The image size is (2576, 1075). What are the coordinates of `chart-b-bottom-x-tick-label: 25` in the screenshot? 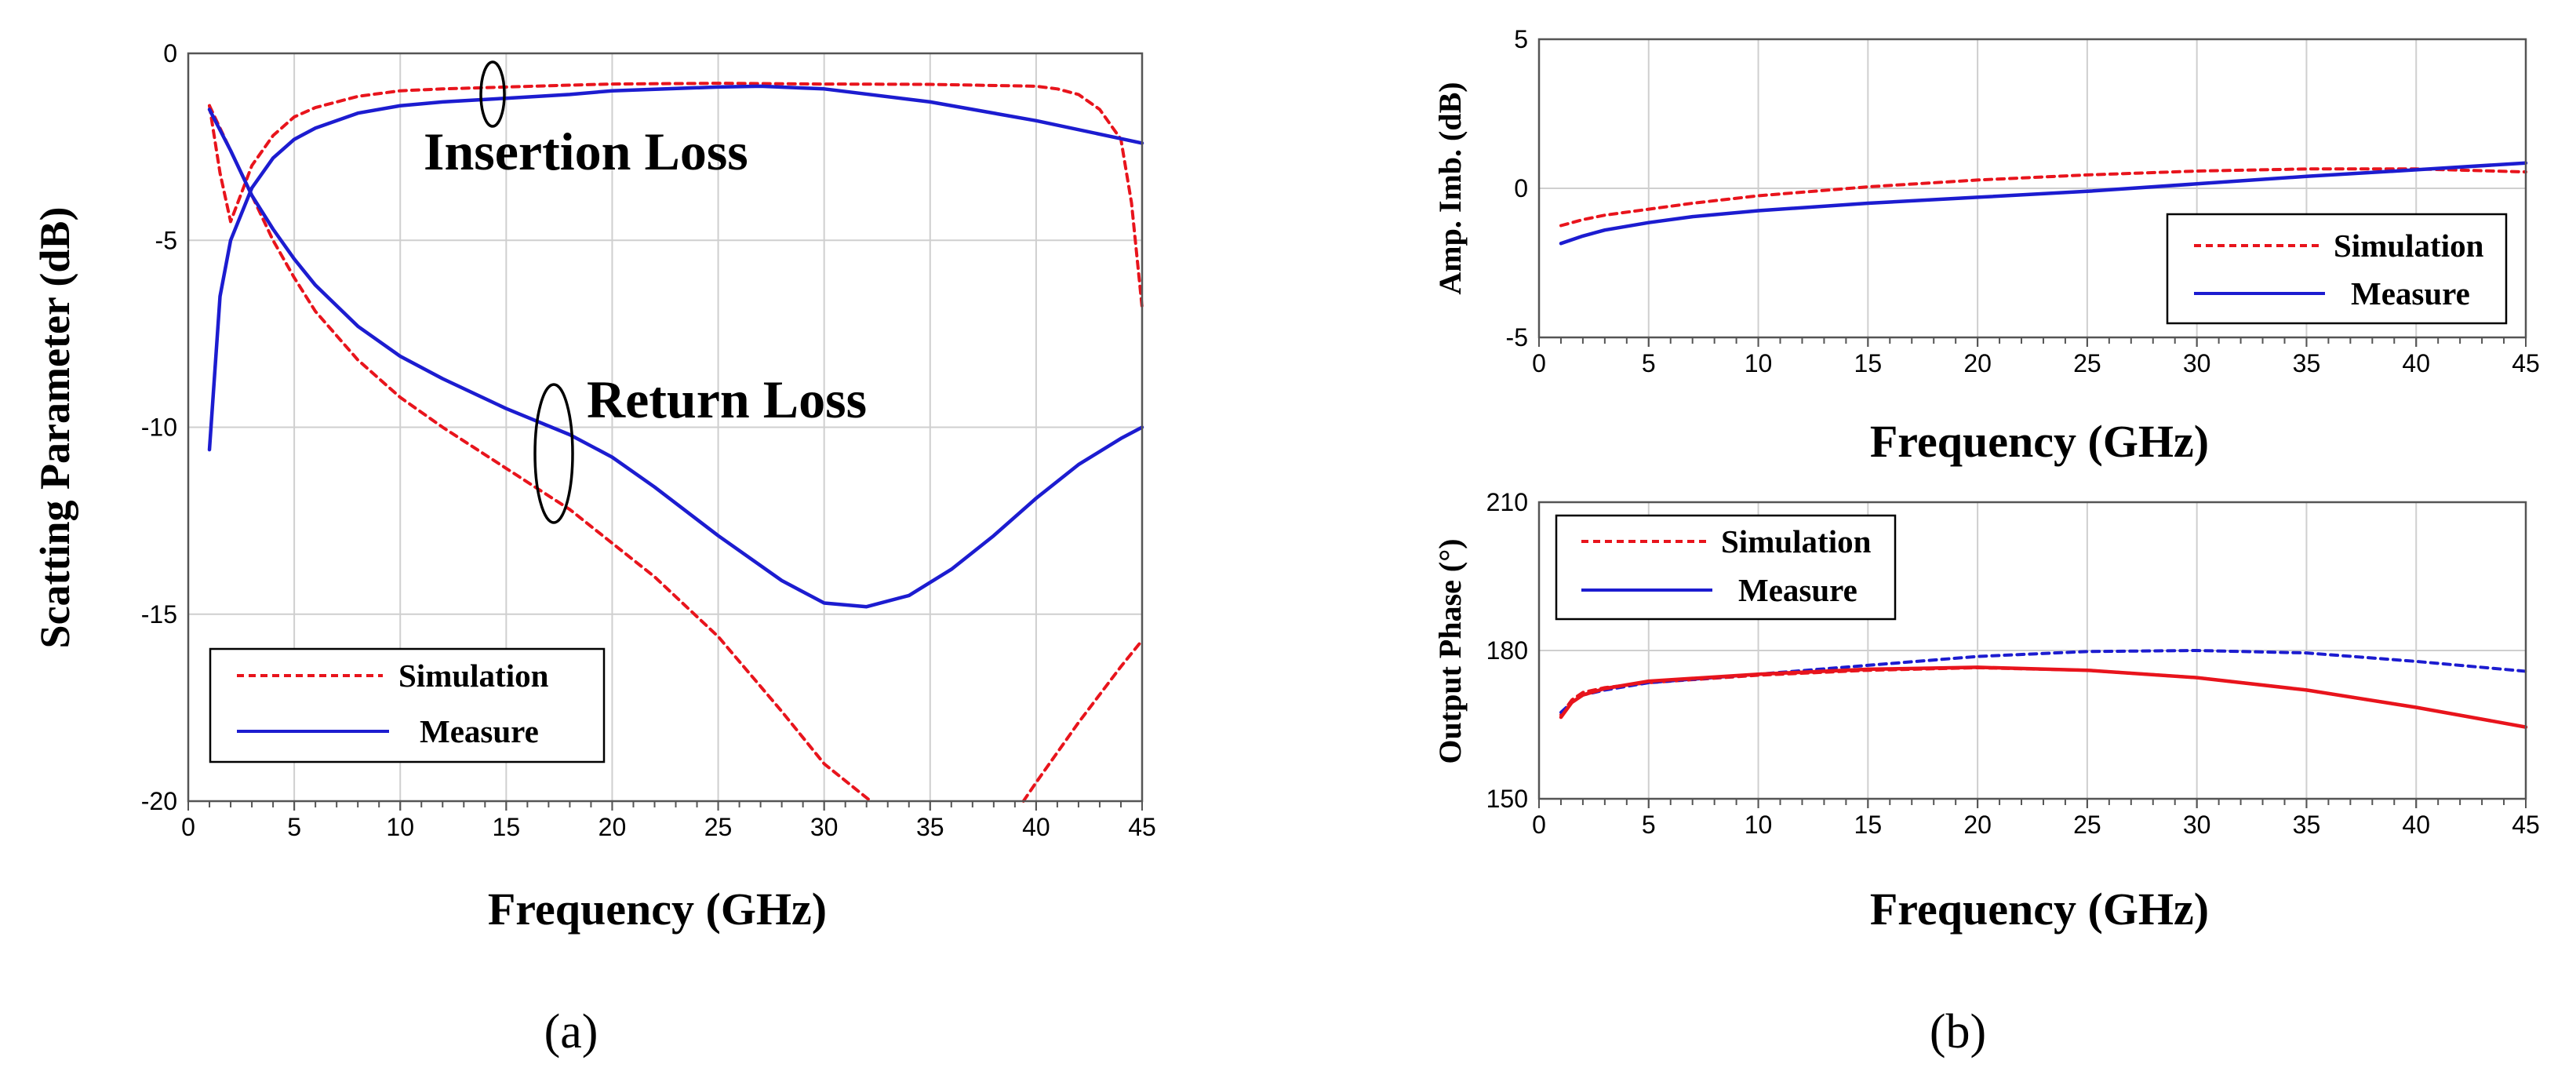 It's located at (2087, 825).